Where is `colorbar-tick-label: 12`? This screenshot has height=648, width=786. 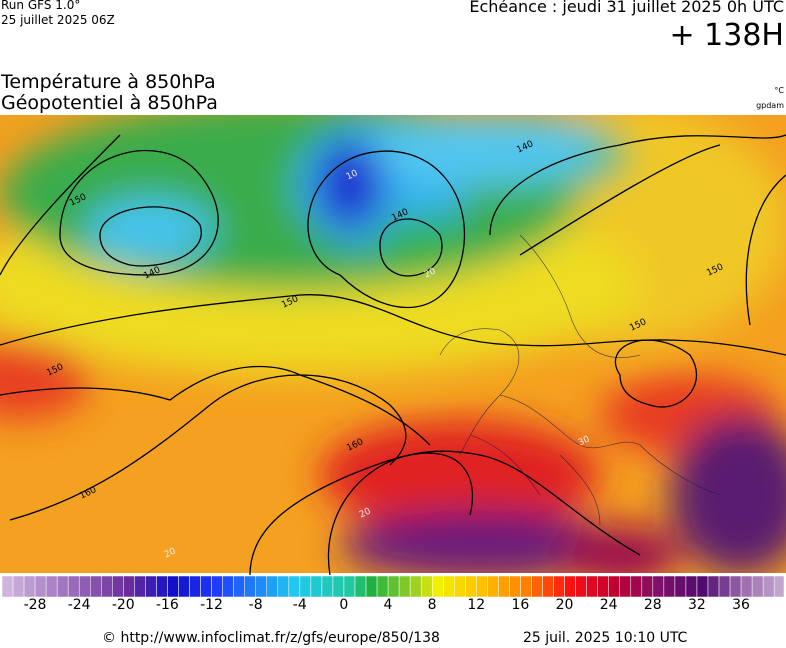
colorbar-tick-label: 12 is located at coordinates (476, 605).